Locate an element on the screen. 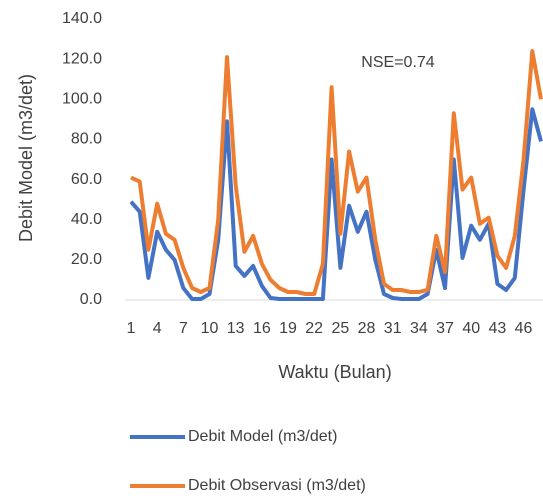 The height and width of the screenshot is (499, 543). x-tick-label: 13 is located at coordinates (236, 328).